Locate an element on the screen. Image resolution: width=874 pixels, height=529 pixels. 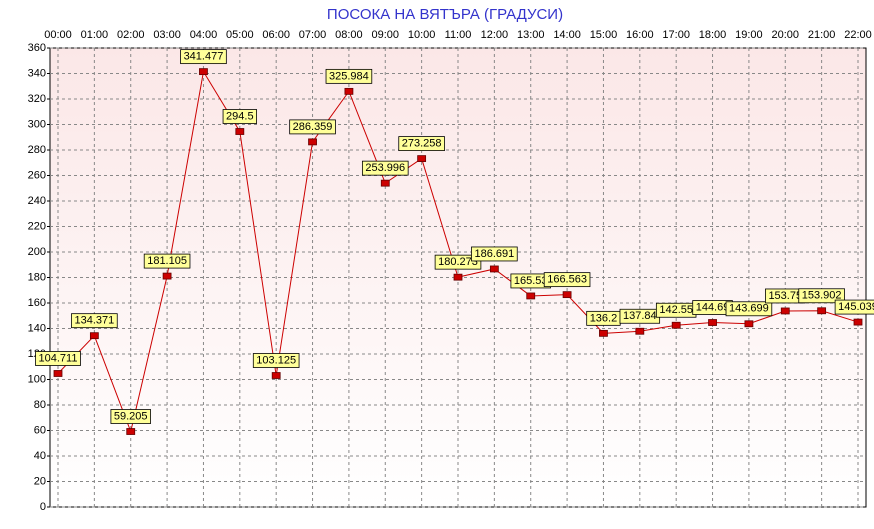
data-label: 142.55 is located at coordinates (676, 310).